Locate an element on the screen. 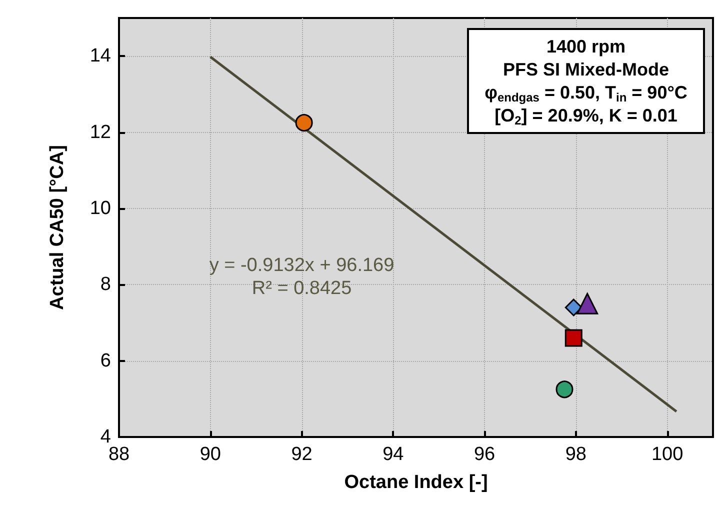  x-tick-label: 100 is located at coordinates (667, 454).